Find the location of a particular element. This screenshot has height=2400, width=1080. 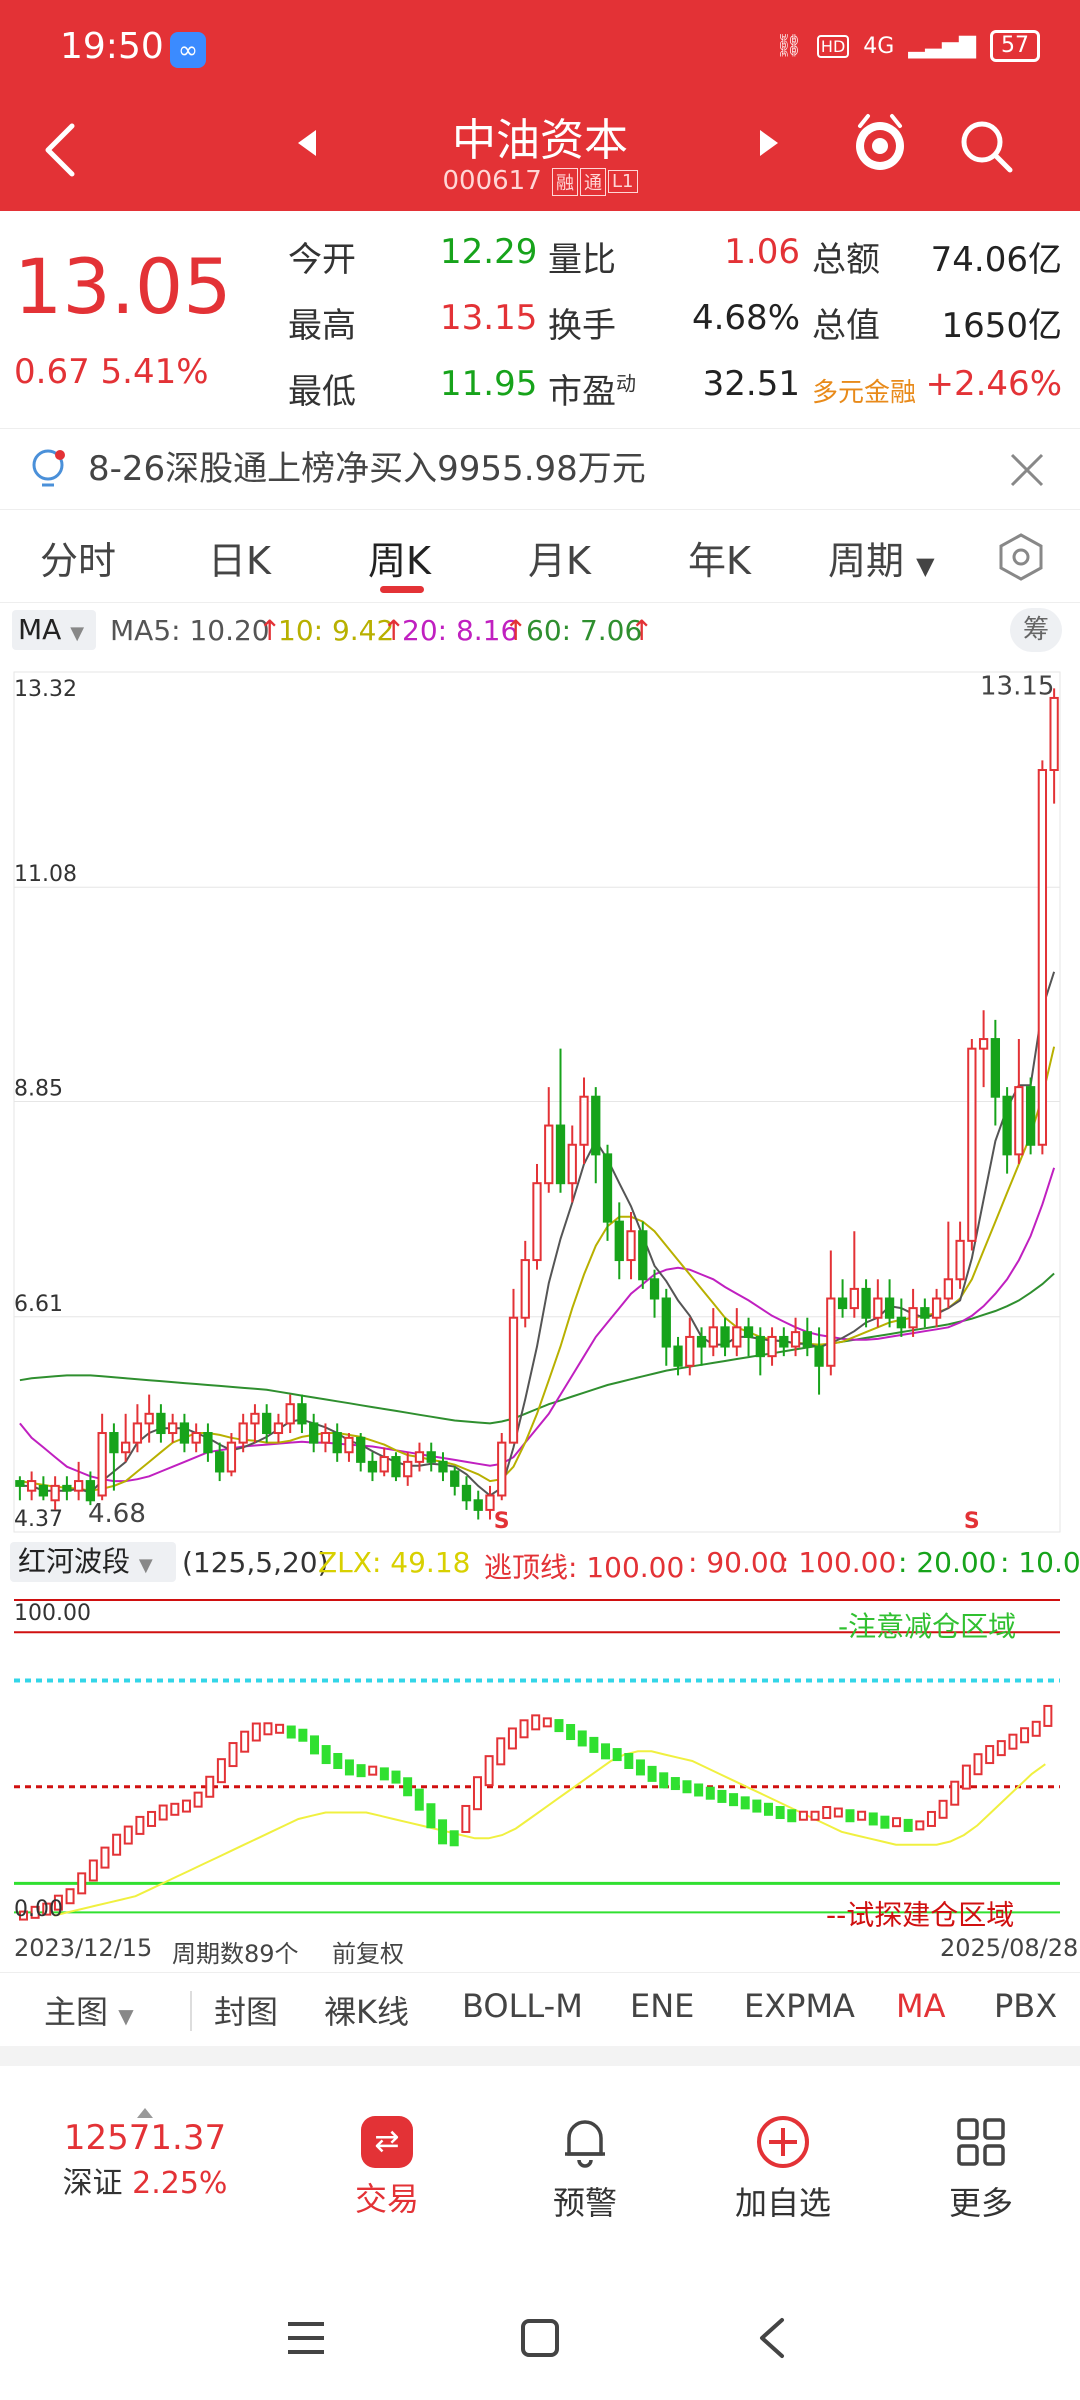

grid-icon is located at coordinates (981, 2142).